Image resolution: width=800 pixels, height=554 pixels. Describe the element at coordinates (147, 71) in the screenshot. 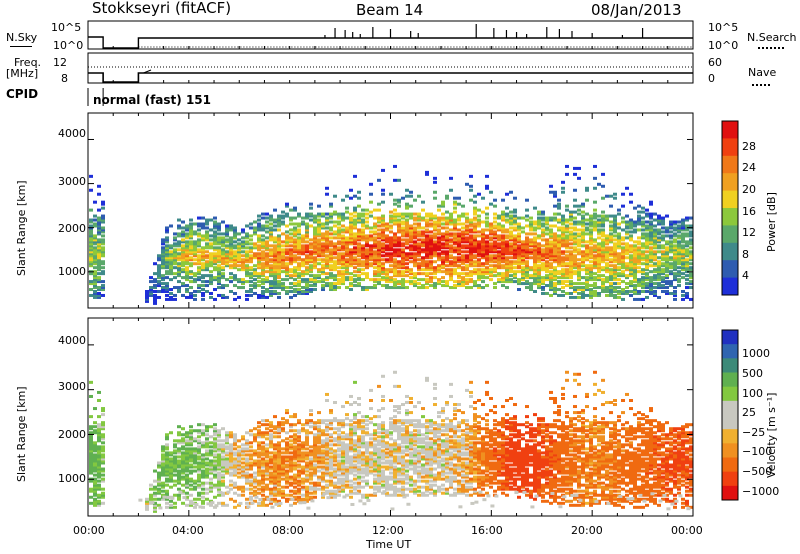

I see `freq-glitch` at that location.